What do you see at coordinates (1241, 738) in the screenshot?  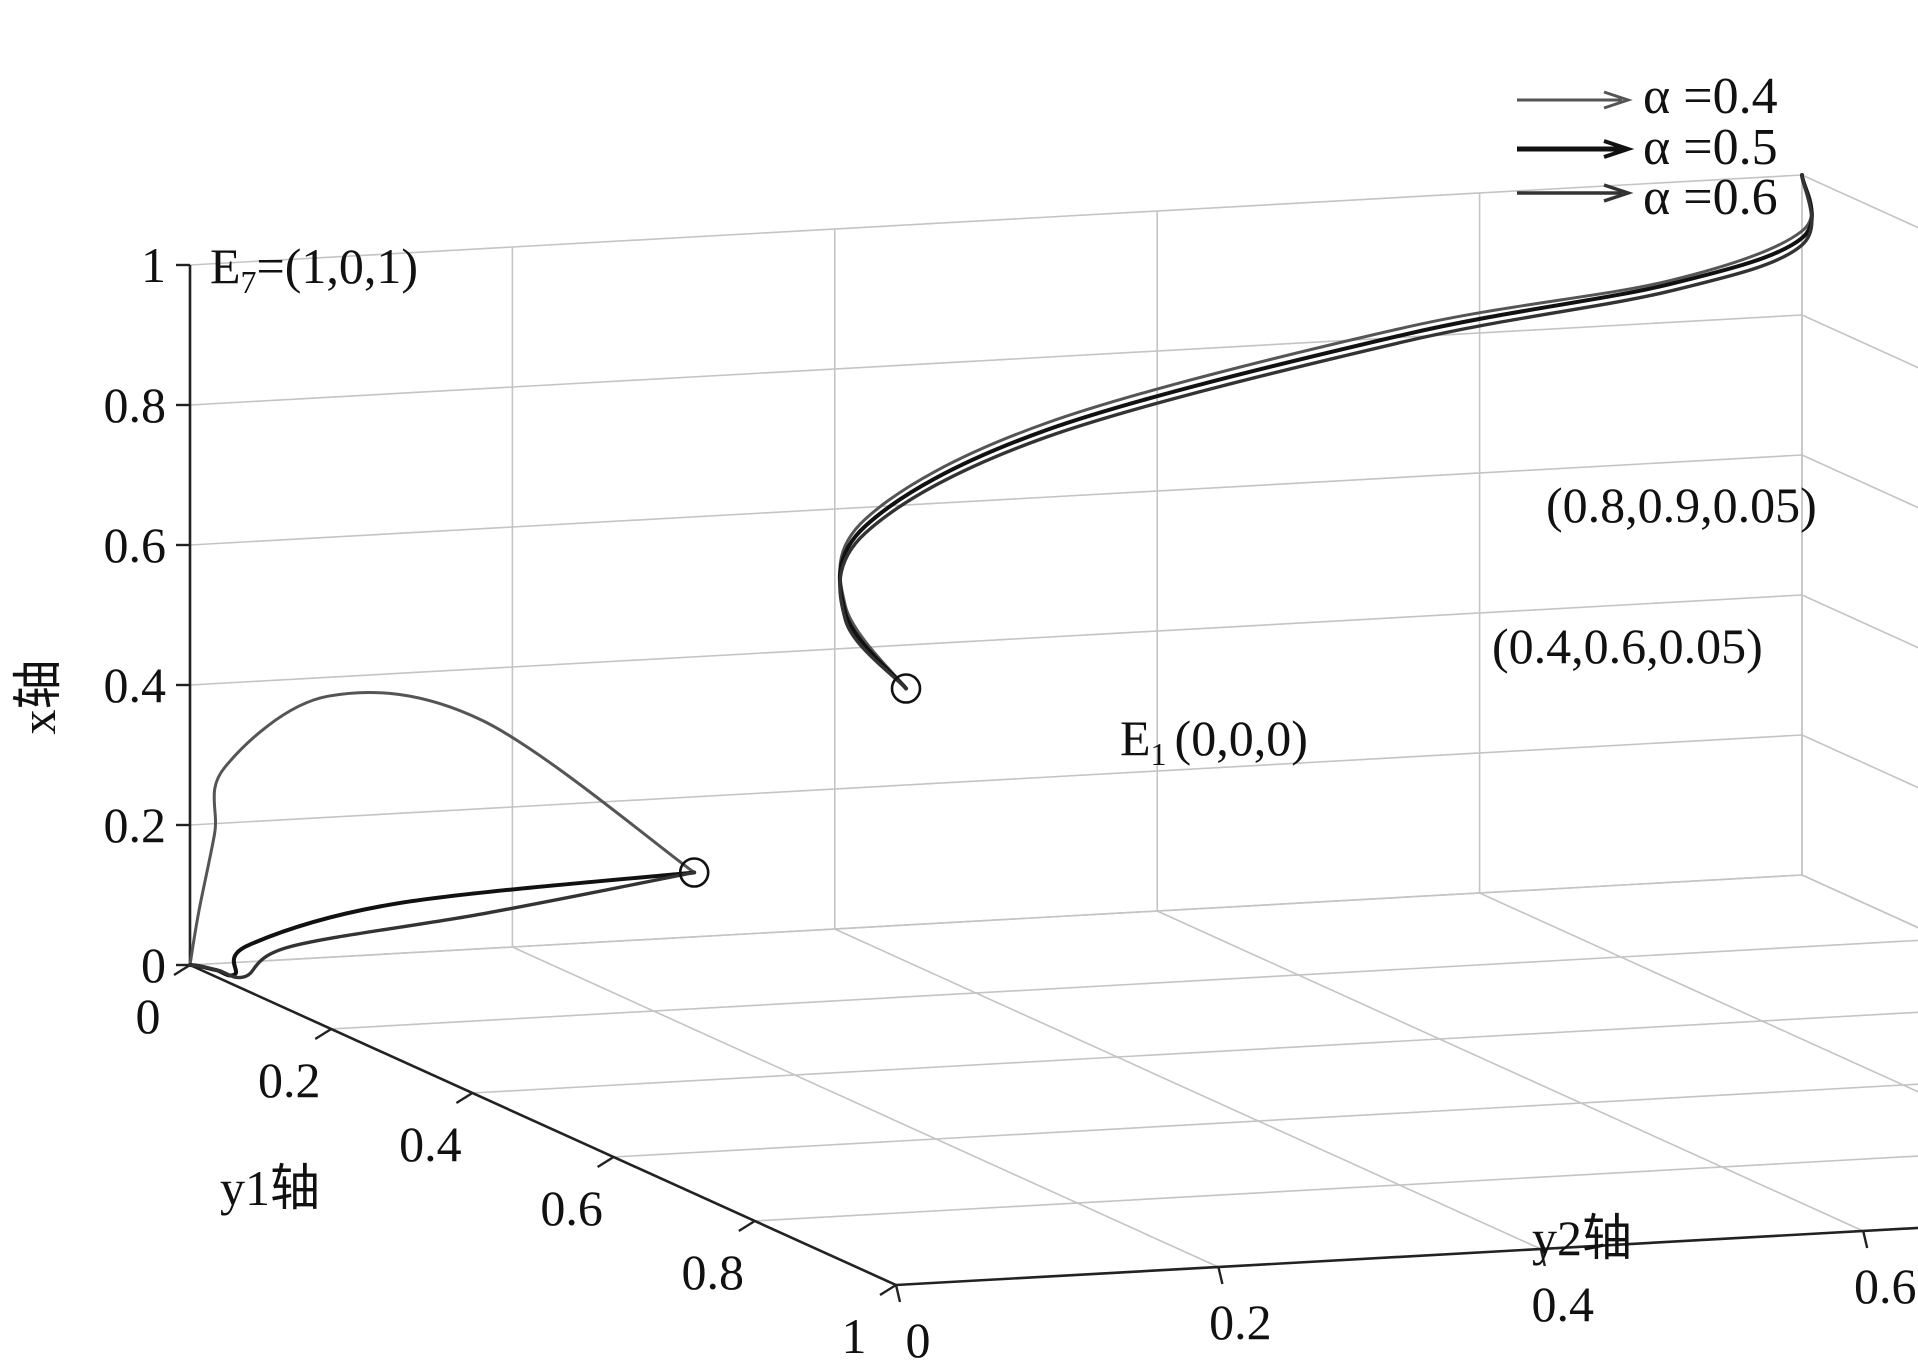 I see `e1-coords: (0,0,0)` at bounding box center [1241, 738].